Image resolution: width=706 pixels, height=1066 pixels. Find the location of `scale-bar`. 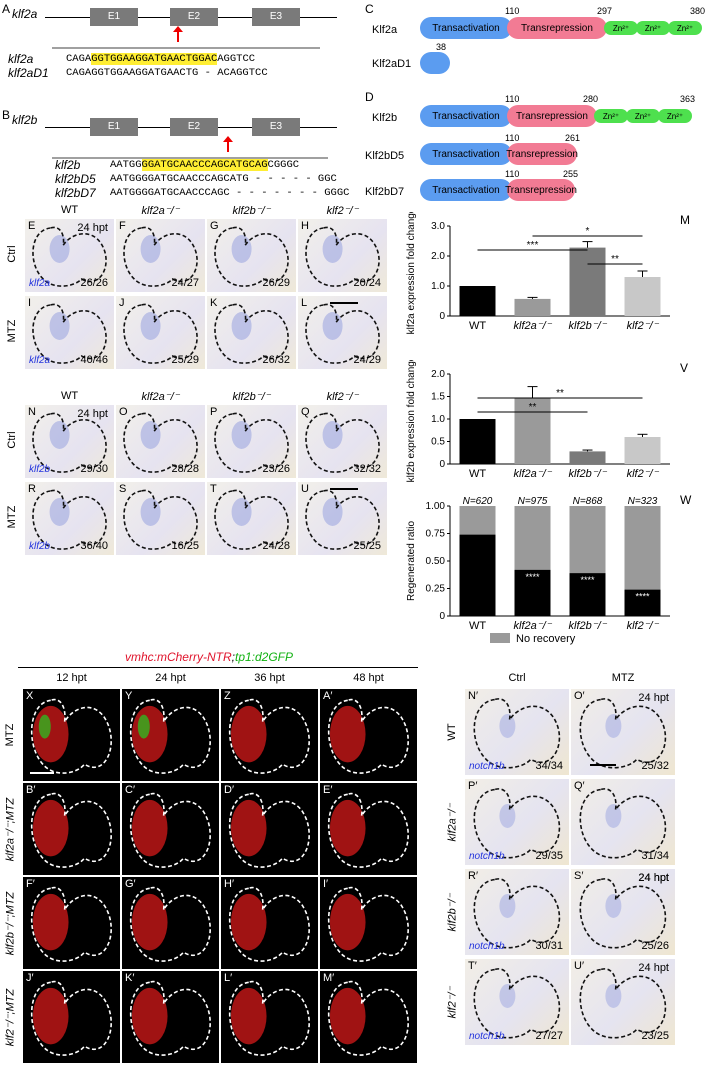

scale-bar is located at coordinates (344, 489).